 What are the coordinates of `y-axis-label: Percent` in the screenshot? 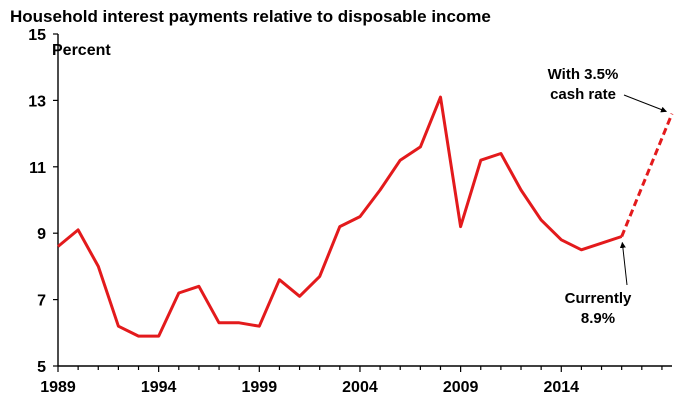 It's located at (81, 50).